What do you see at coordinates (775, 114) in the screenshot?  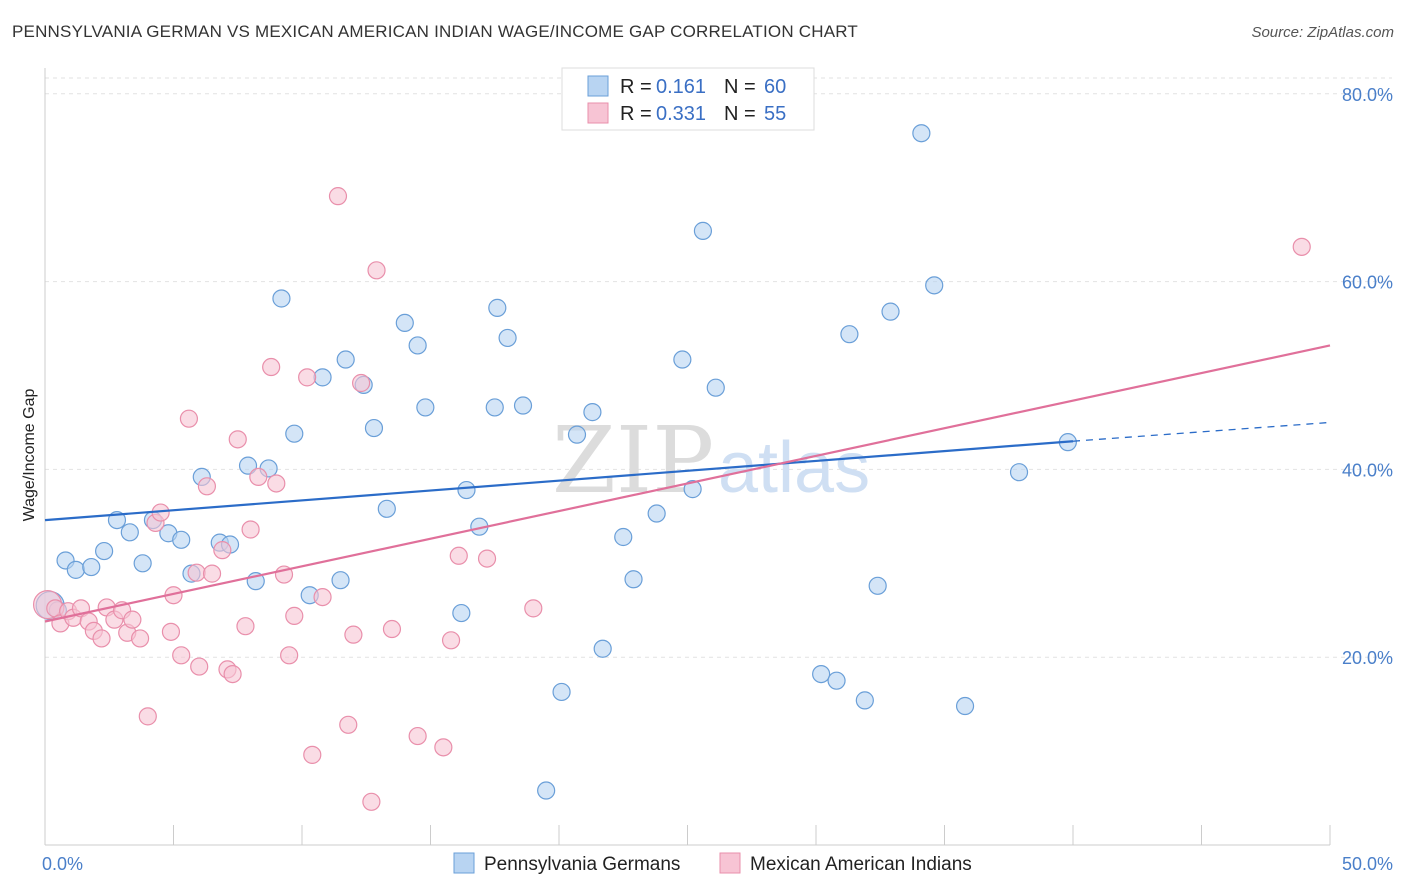 I see `legend-n-value-pink: 55` at bounding box center [775, 114].